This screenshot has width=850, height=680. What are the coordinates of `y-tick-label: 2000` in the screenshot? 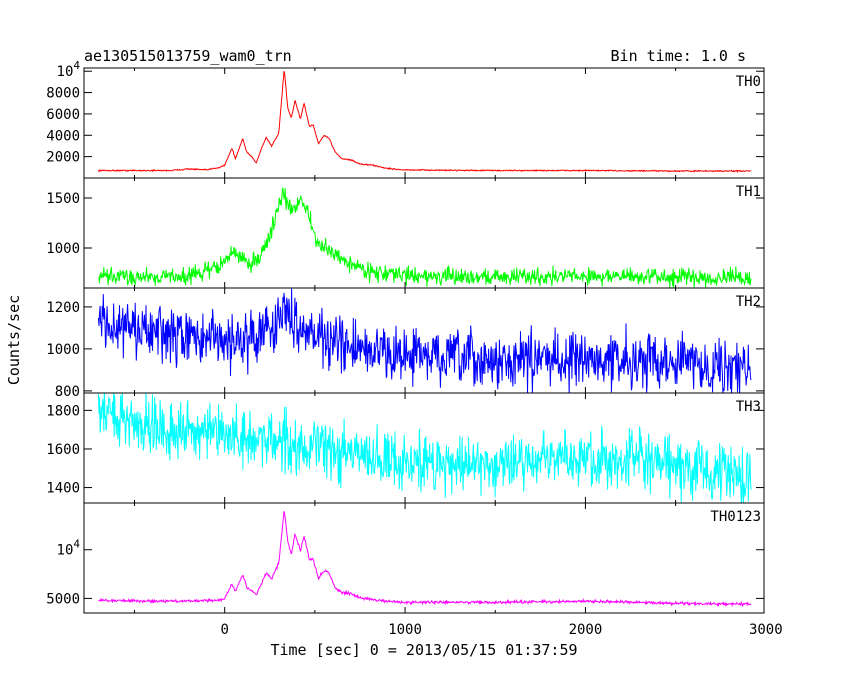 It's located at (63, 158).